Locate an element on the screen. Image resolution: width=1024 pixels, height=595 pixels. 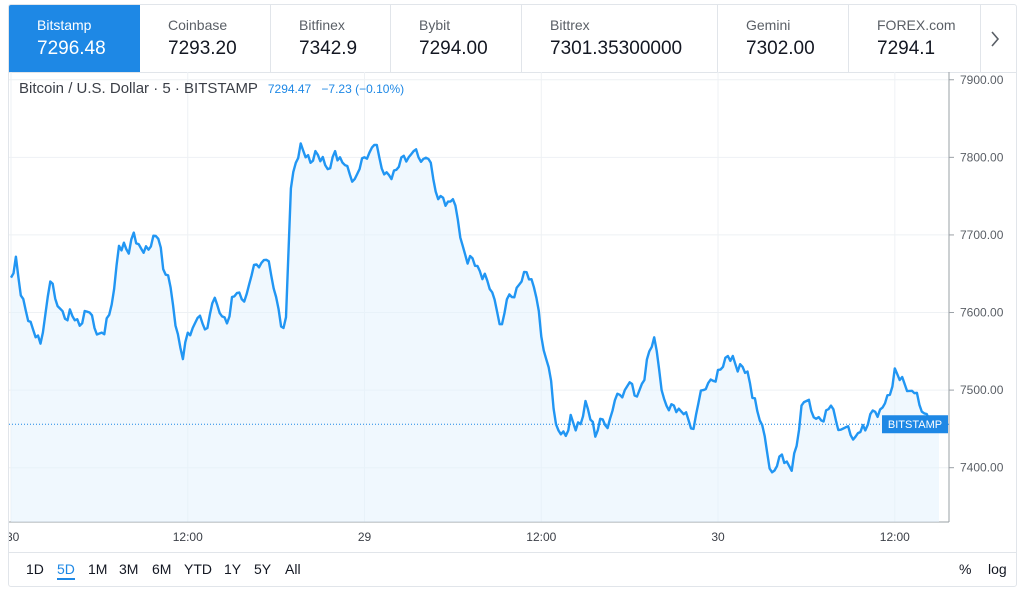
percent-toggle: % is located at coordinates (965, 569).